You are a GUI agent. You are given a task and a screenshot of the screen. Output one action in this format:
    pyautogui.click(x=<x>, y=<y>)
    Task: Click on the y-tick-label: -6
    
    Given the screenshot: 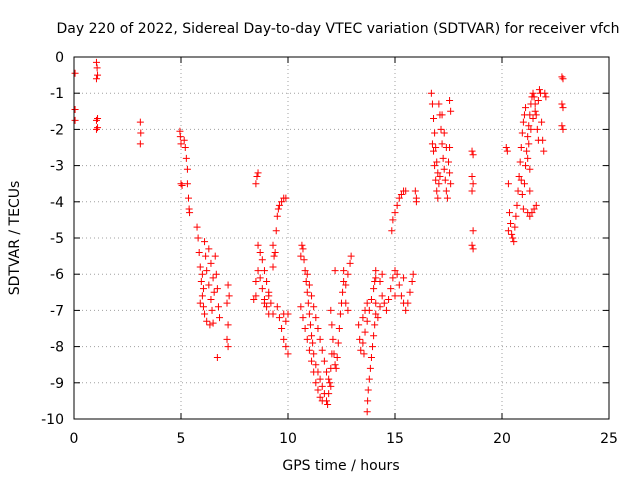 What is the action you would take?
    pyautogui.click(x=57, y=275)
    